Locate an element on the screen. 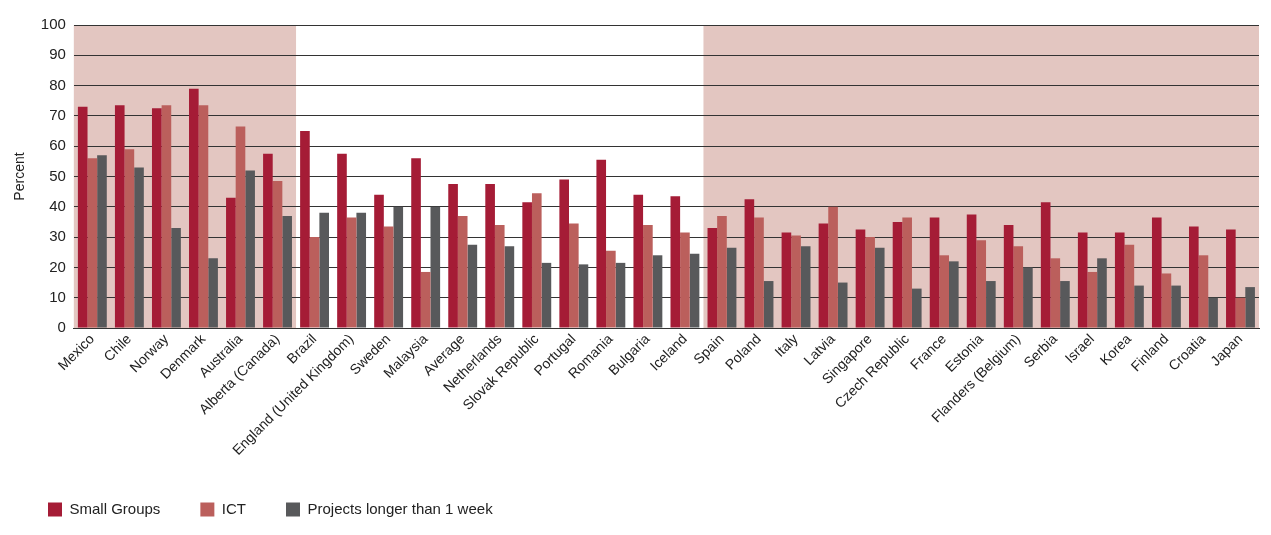 This screenshot has height=535, width=1271. y-tick-label: 80 is located at coordinates (57, 84).